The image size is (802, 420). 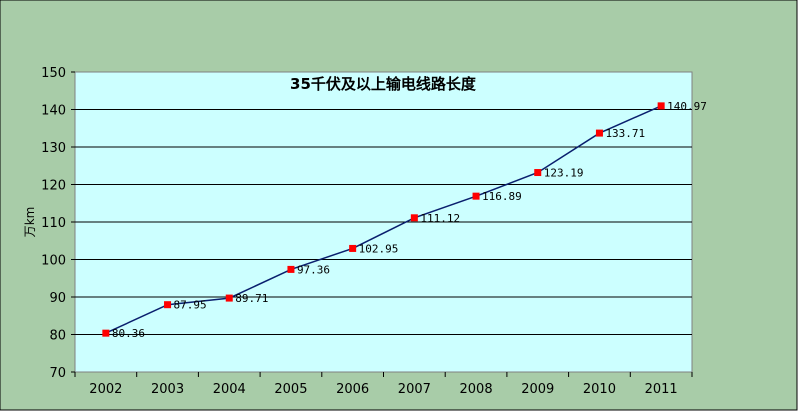 I want to click on data-label: 80.36, so click(x=128, y=333).